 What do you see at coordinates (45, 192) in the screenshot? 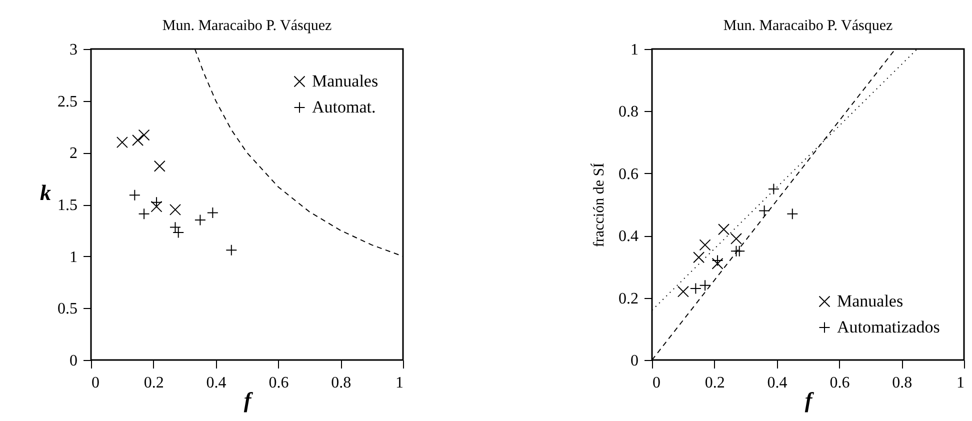
I see `y-axis-title: k` at bounding box center [45, 192].